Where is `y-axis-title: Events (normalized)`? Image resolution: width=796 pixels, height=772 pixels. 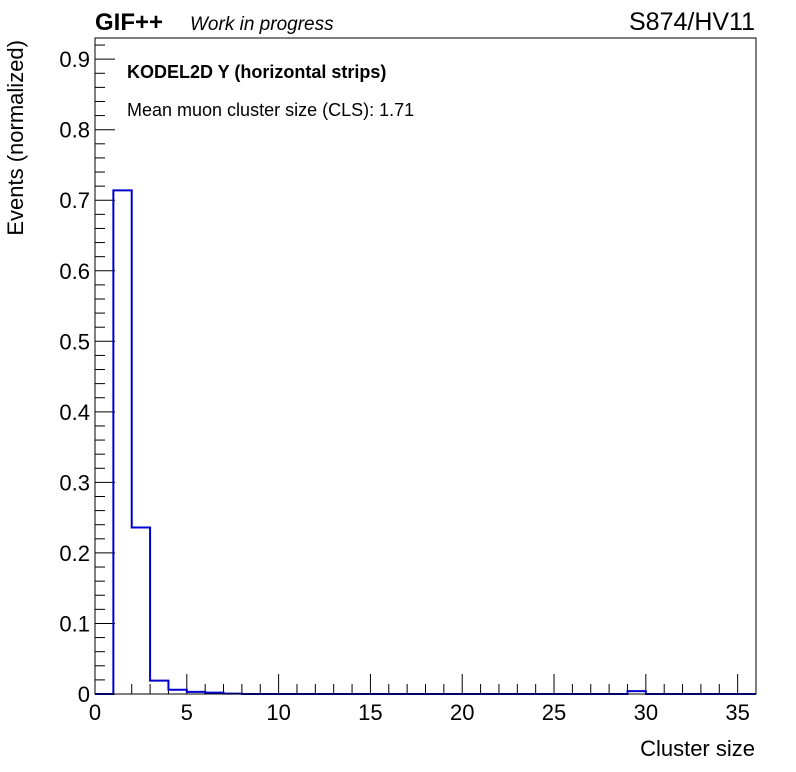 y-axis-title: Events (normalized) is located at coordinates (15, 138).